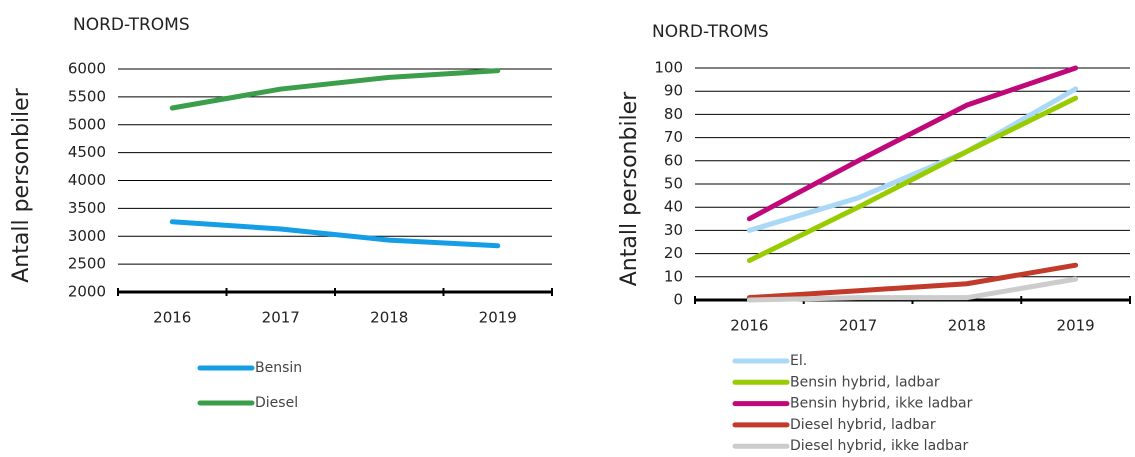 This screenshot has height=457, width=1135. What do you see at coordinates (673, 160) in the screenshot?
I see `y-tick-label: 60` at bounding box center [673, 160].